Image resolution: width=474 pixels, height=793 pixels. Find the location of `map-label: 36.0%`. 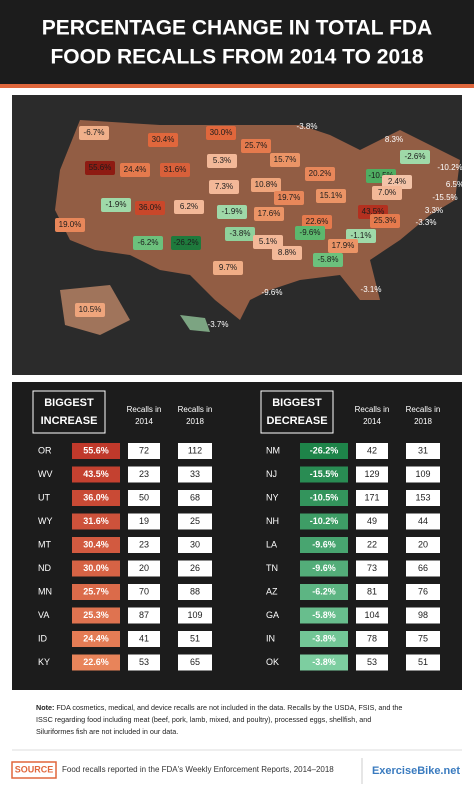

map-label: 36.0% is located at coordinates (150, 207).